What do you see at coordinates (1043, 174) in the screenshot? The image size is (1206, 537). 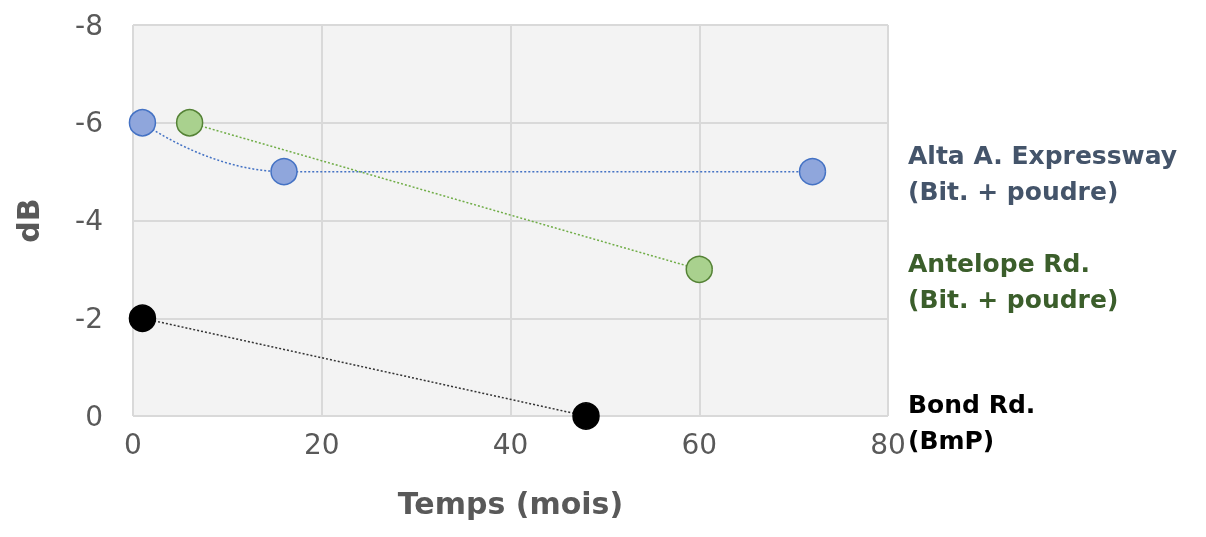 I see `text: Alta A. Expressway (Bit. + poudre)` at bounding box center [1043, 174].